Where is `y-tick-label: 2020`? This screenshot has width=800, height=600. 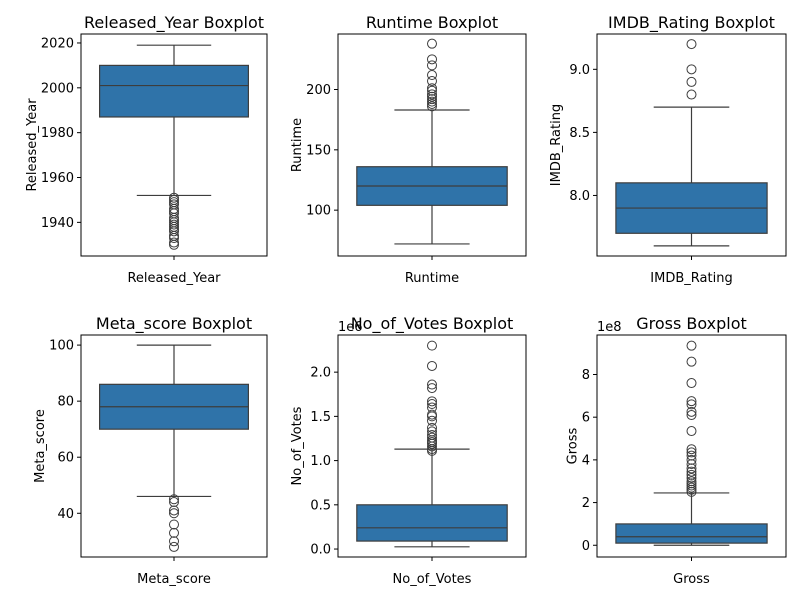 y-tick-label: 2020 is located at coordinates (57, 43).